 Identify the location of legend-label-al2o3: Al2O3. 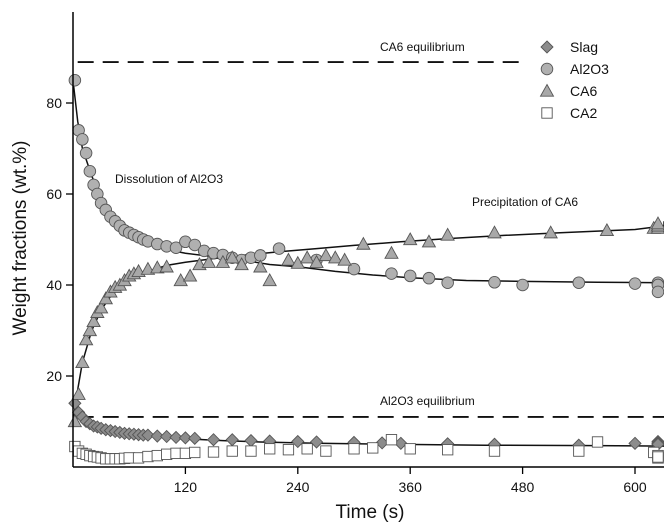
(589, 69).